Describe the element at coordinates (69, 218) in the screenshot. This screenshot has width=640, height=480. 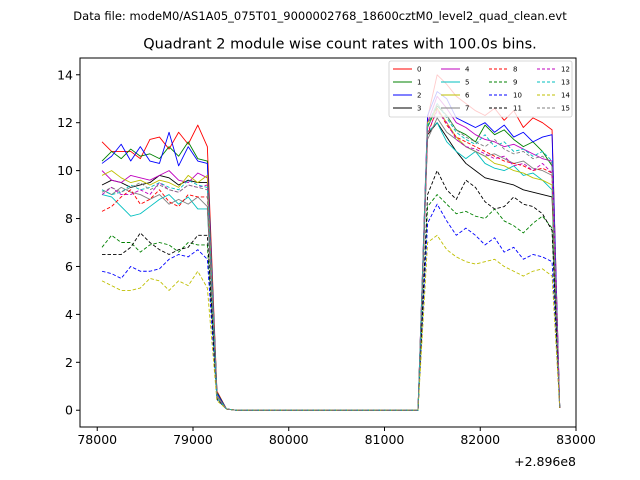
I see `y-tick-label: 8` at that location.